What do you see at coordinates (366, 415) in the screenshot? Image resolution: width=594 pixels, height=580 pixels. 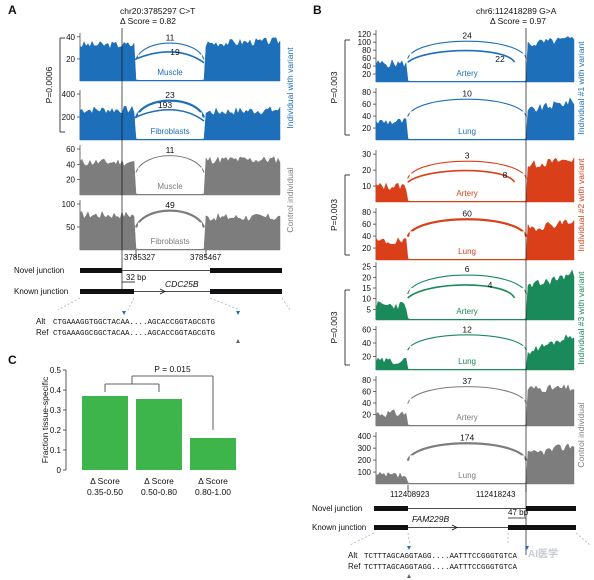 I see `panel-b-track-7-ytick-label: 20` at bounding box center [366, 415].